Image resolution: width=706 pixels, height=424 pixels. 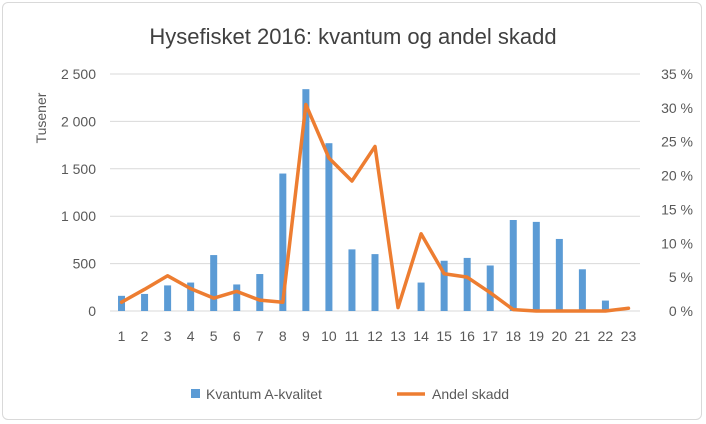 I want to click on x-tick-label: 5, so click(x=214, y=336).